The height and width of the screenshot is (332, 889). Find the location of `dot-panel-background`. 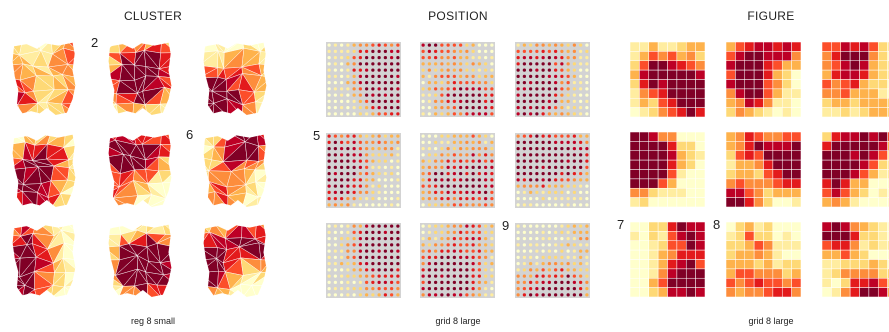

dot-panel-background is located at coordinates (457, 79).